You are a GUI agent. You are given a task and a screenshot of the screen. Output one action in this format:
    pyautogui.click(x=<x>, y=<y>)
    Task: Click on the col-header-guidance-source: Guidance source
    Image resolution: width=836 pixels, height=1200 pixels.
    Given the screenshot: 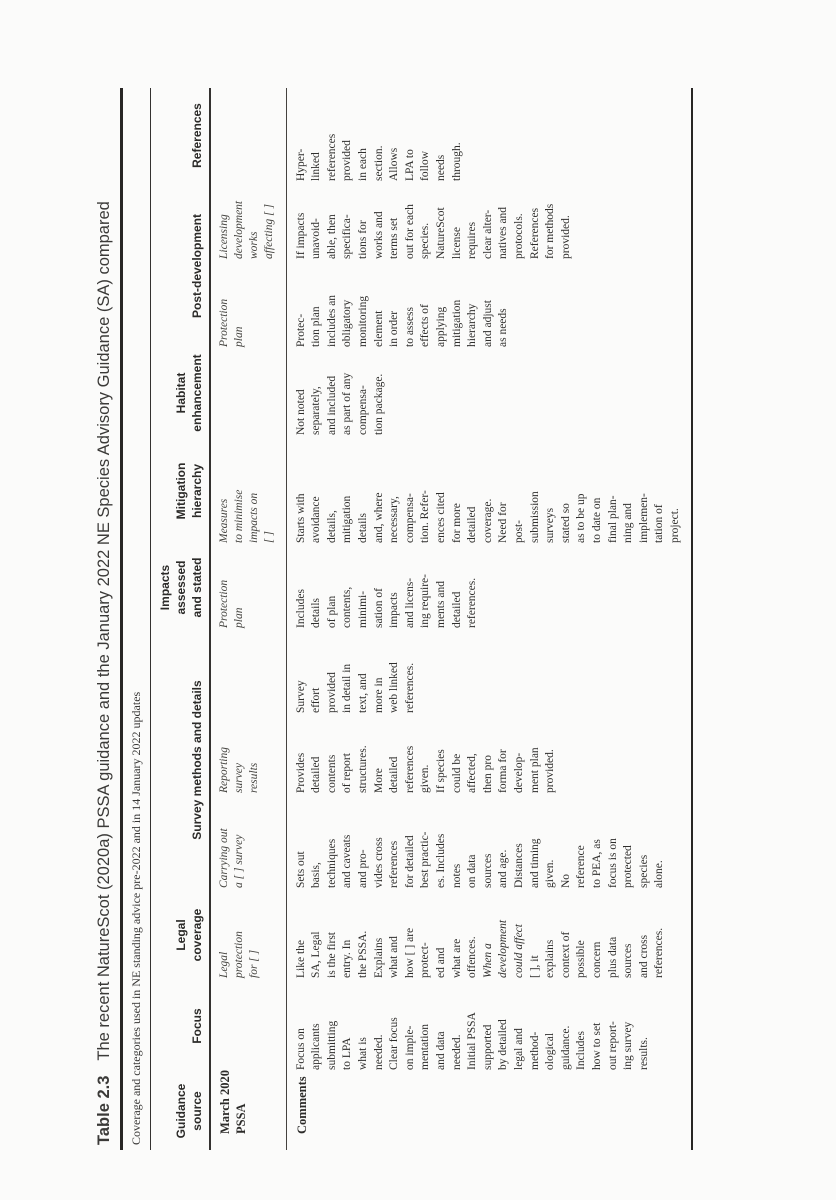 What is the action you would take?
    pyautogui.click(x=189, y=1111)
    